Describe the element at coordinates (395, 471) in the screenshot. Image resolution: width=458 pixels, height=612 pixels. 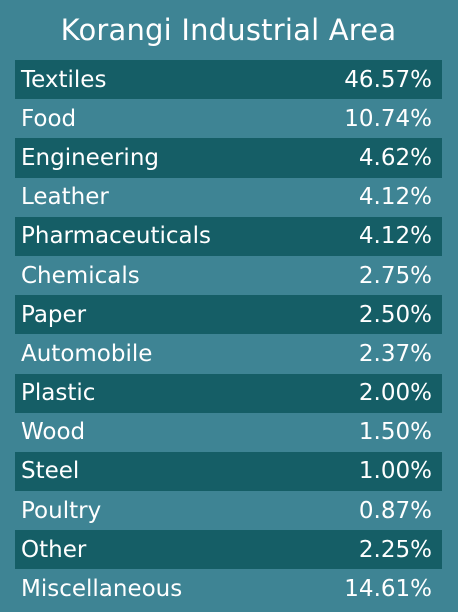
I see `share-value: 1.00%` at that location.